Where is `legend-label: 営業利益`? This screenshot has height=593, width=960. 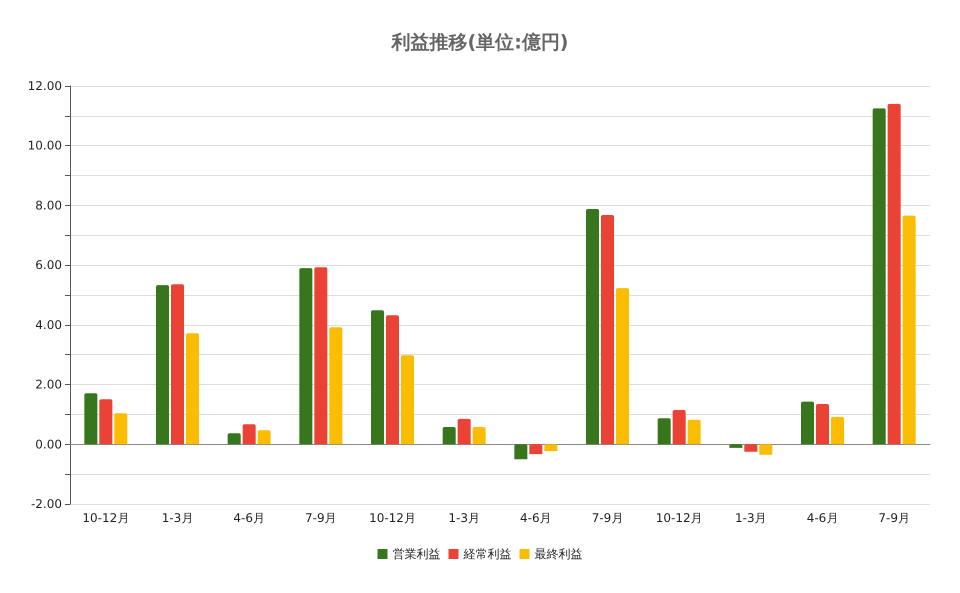
legend-label: 営業利益 is located at coordinates (416, 554).